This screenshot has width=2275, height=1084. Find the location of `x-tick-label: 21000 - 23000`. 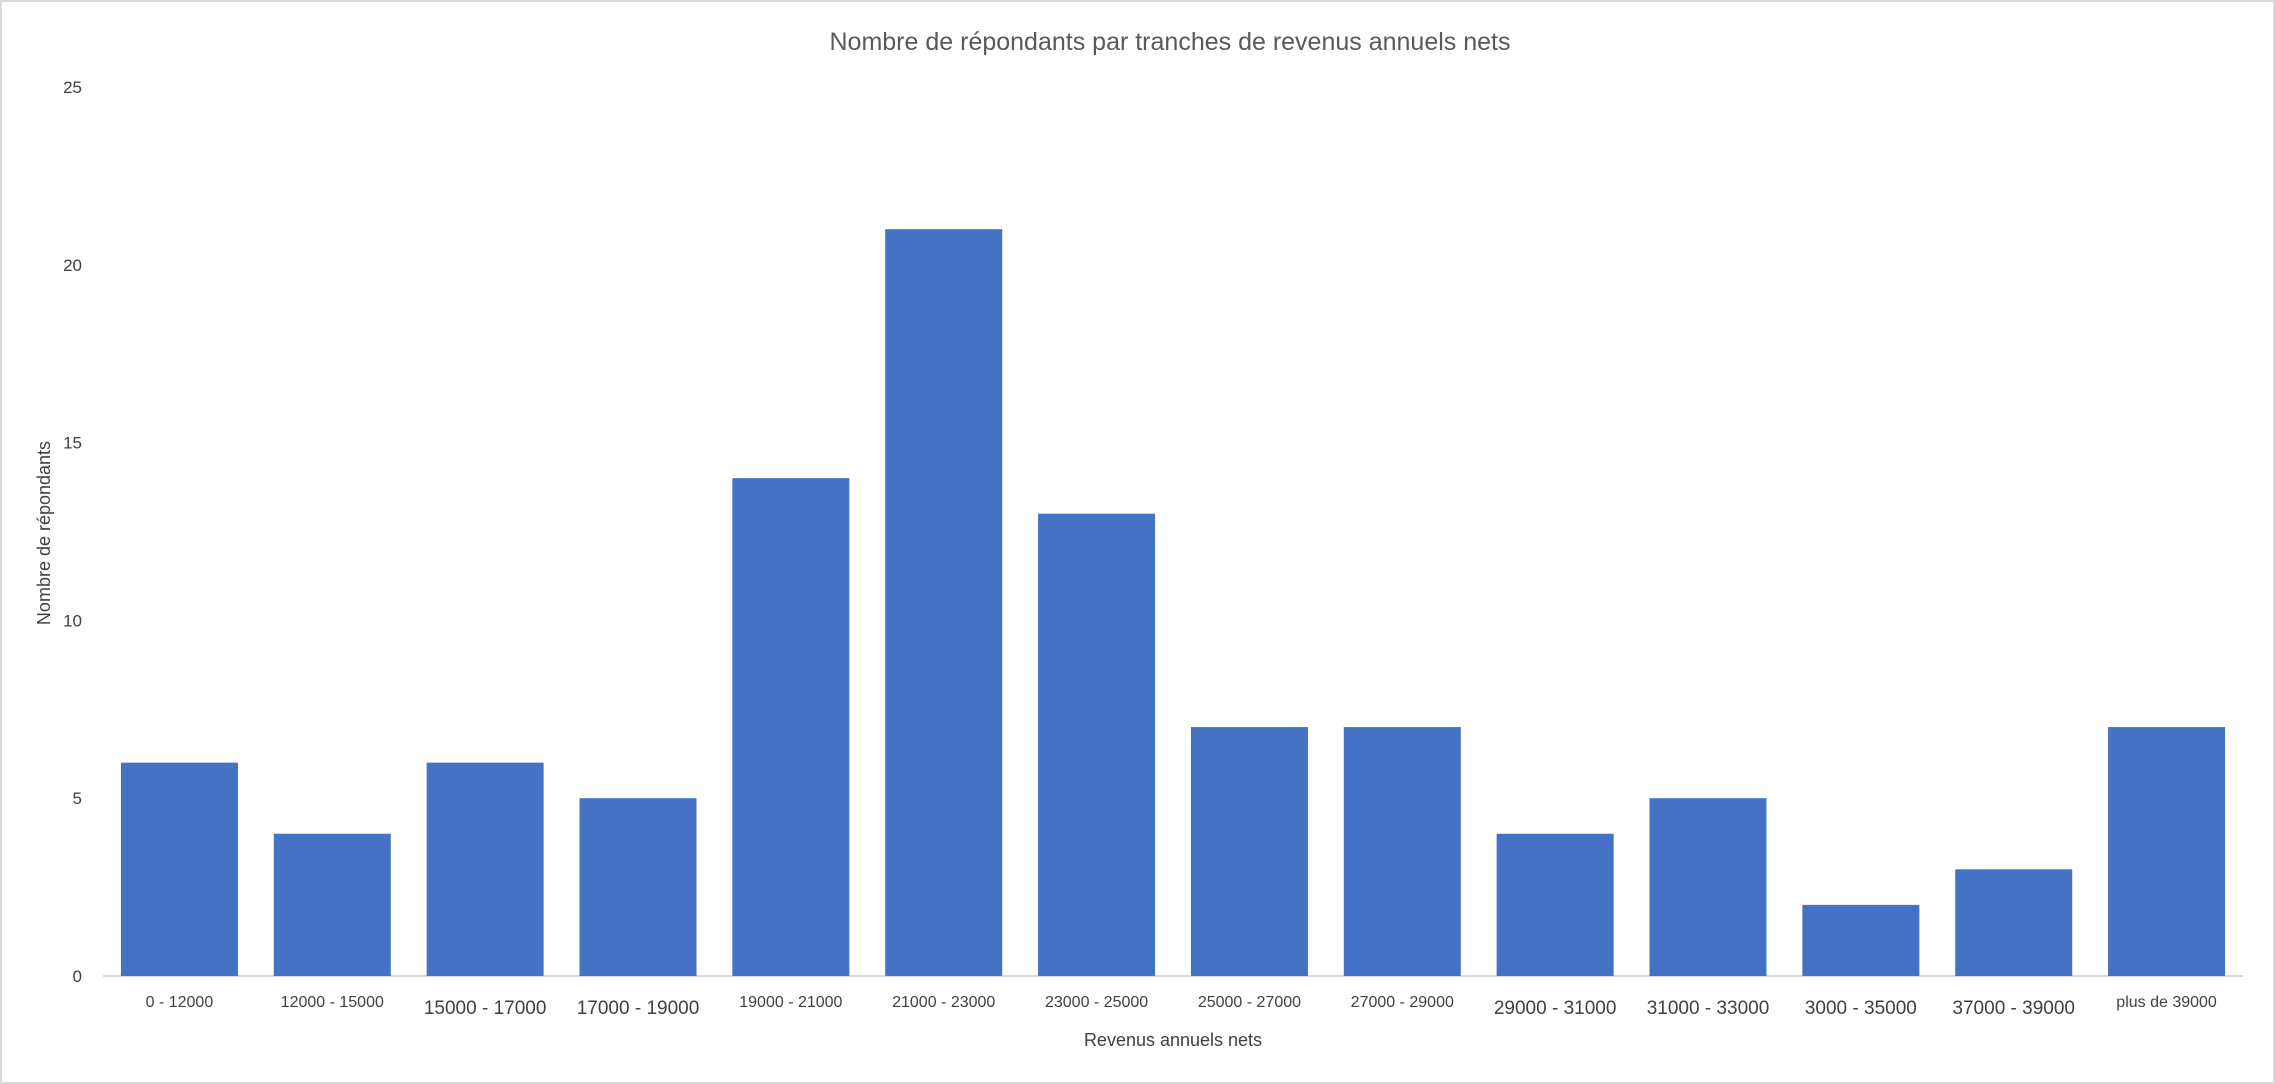

x-tick-label: 21000 - 23000 is located at coordinates (943, 1002).